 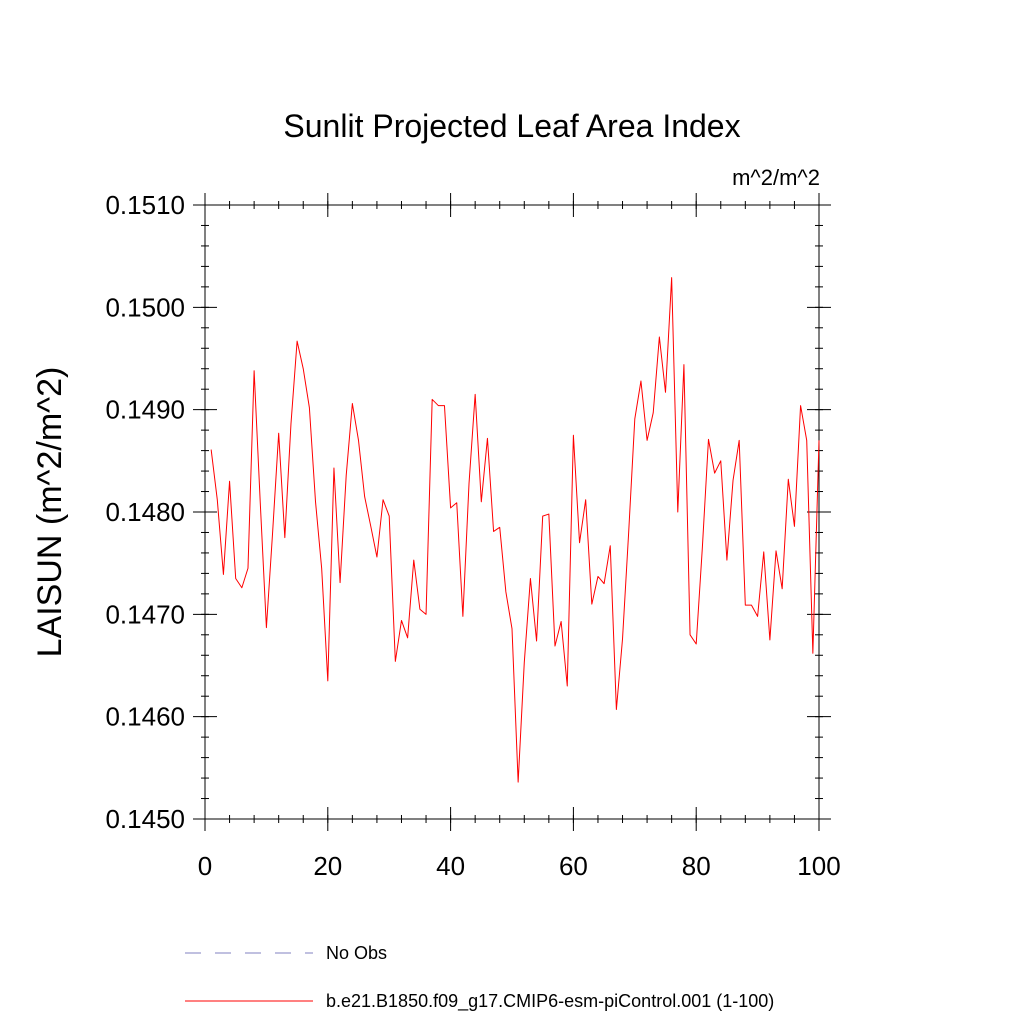 I want to click on y-tick-label: 0.1450, so click(x=145, y=819).